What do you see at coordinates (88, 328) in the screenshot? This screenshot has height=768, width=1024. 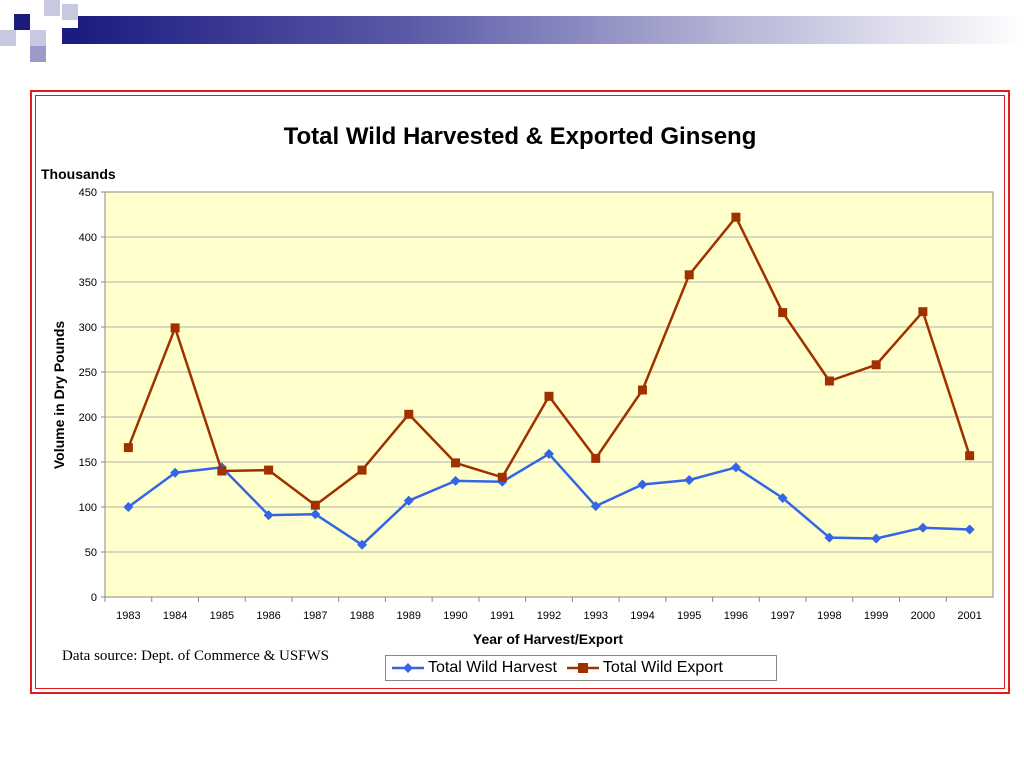 I see `y-tick-label: 300` at bounding box center [88, 328].